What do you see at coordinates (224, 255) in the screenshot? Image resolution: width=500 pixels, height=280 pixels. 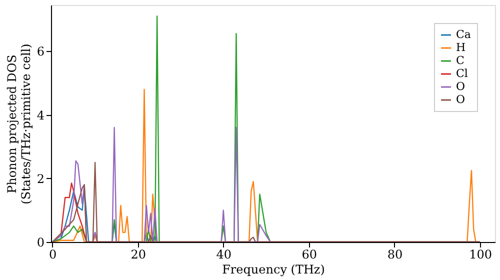 I see `x-tick-label: 40` at bounding box center [224, 255].